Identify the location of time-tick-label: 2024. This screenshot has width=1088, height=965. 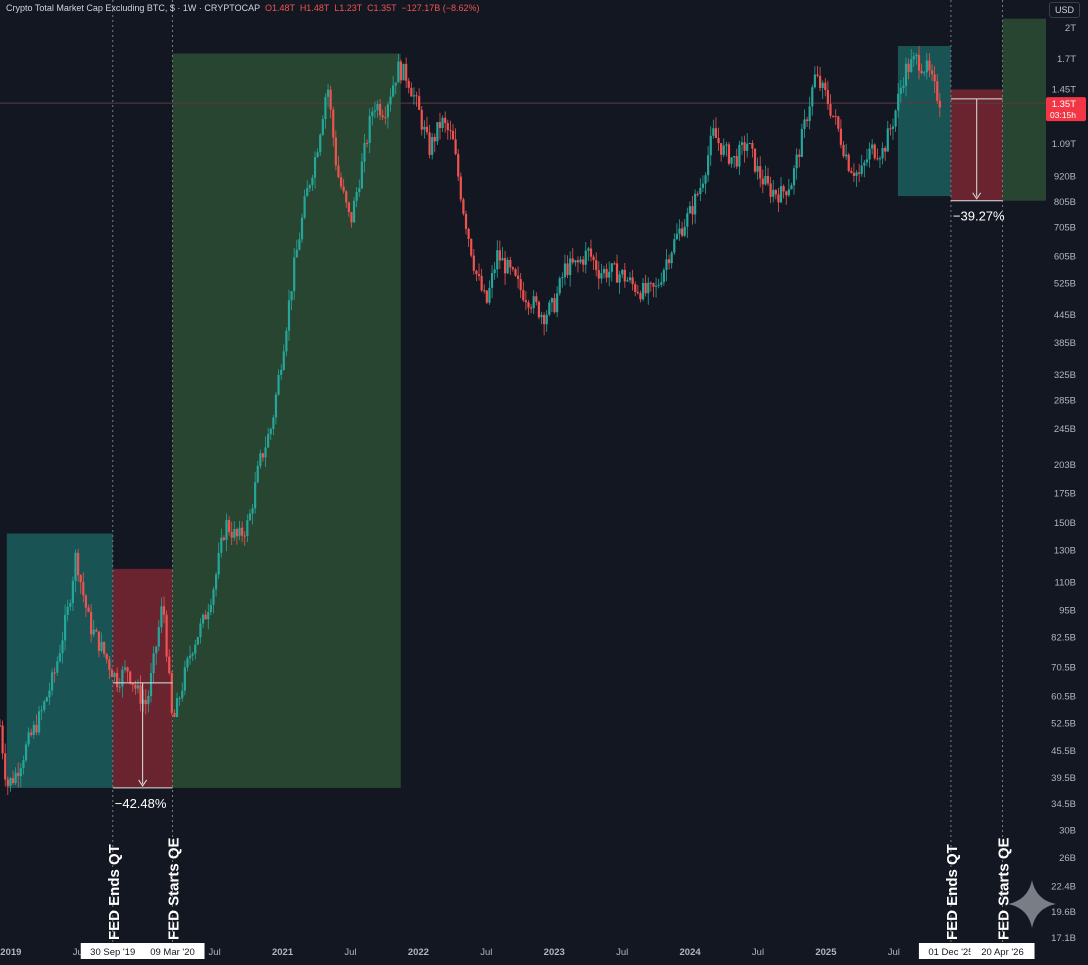
(691, 952).